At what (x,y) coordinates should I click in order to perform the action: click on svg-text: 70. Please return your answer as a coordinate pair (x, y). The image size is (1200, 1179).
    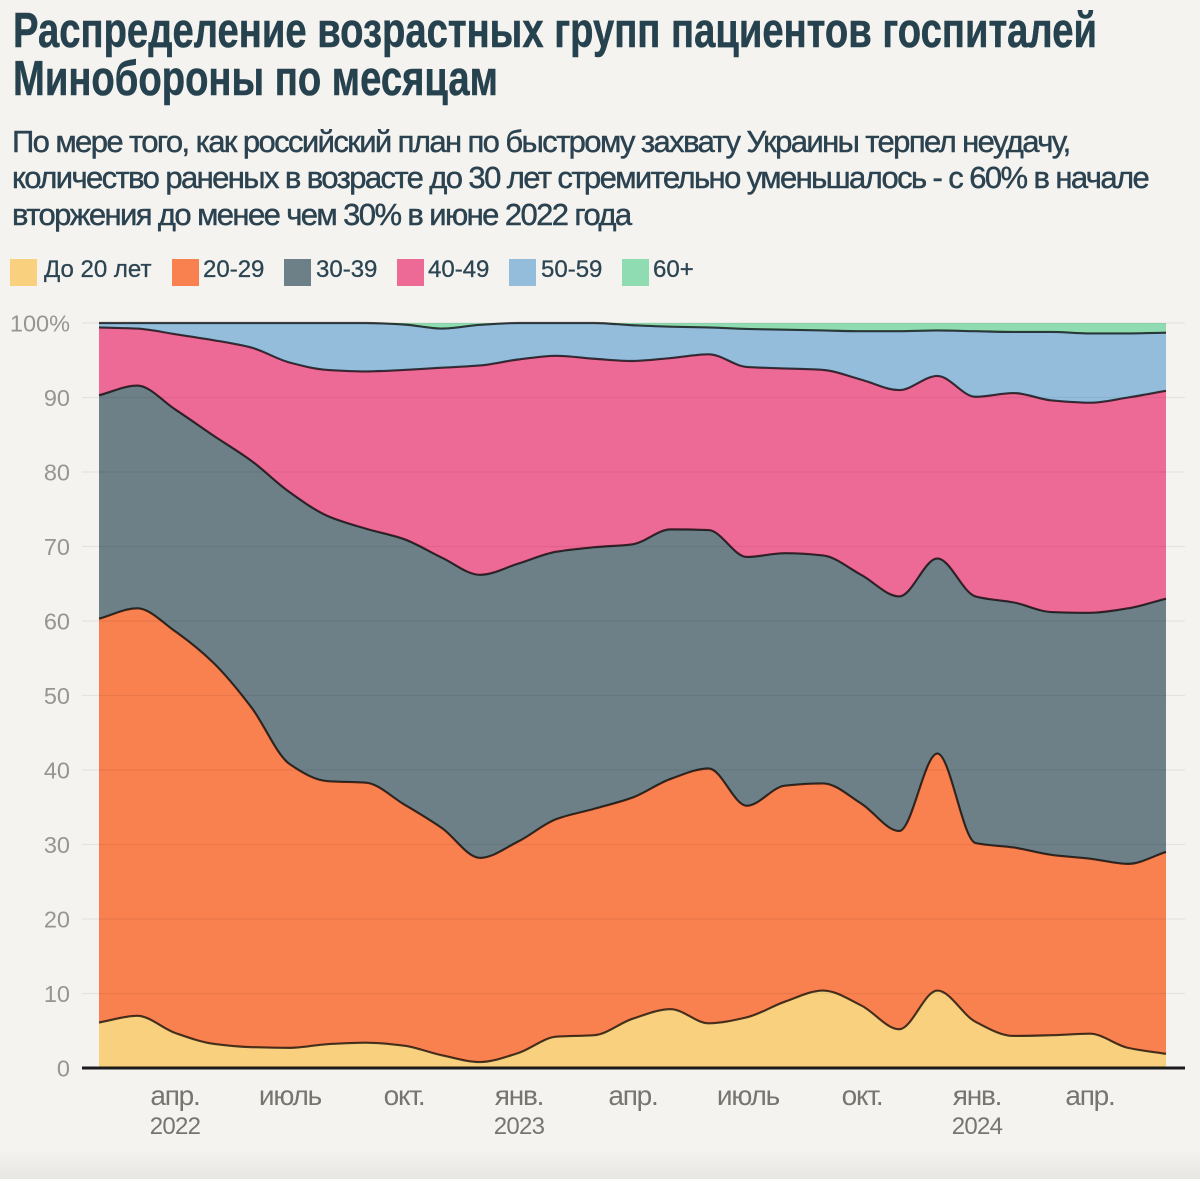
    Looking at the image, I should click on (57, 547).